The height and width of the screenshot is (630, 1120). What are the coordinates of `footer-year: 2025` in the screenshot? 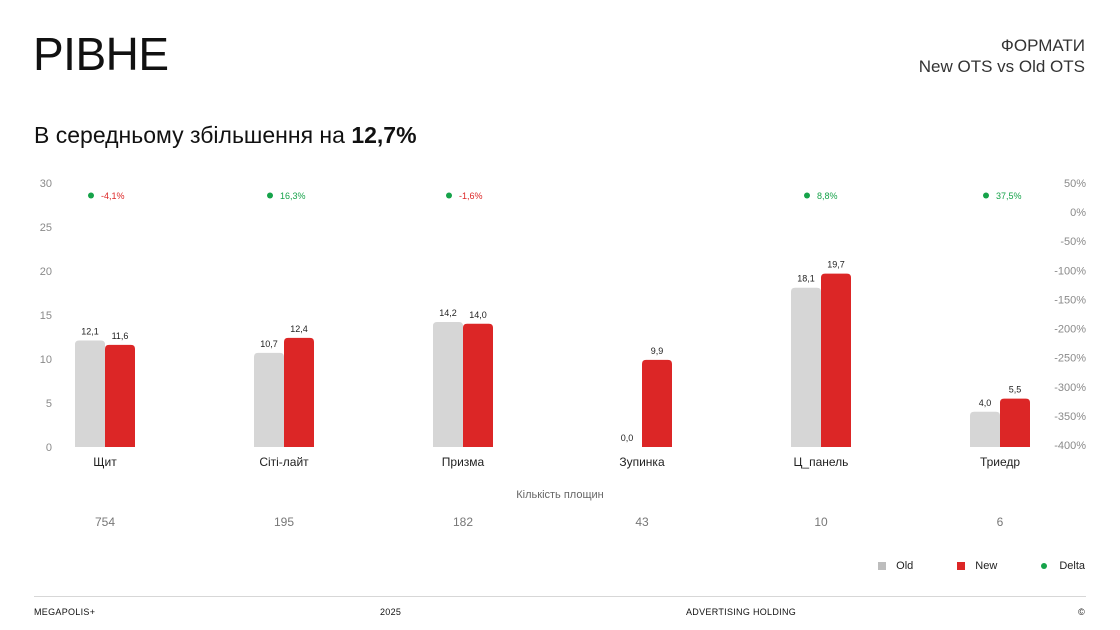 It's located at (391, 612).